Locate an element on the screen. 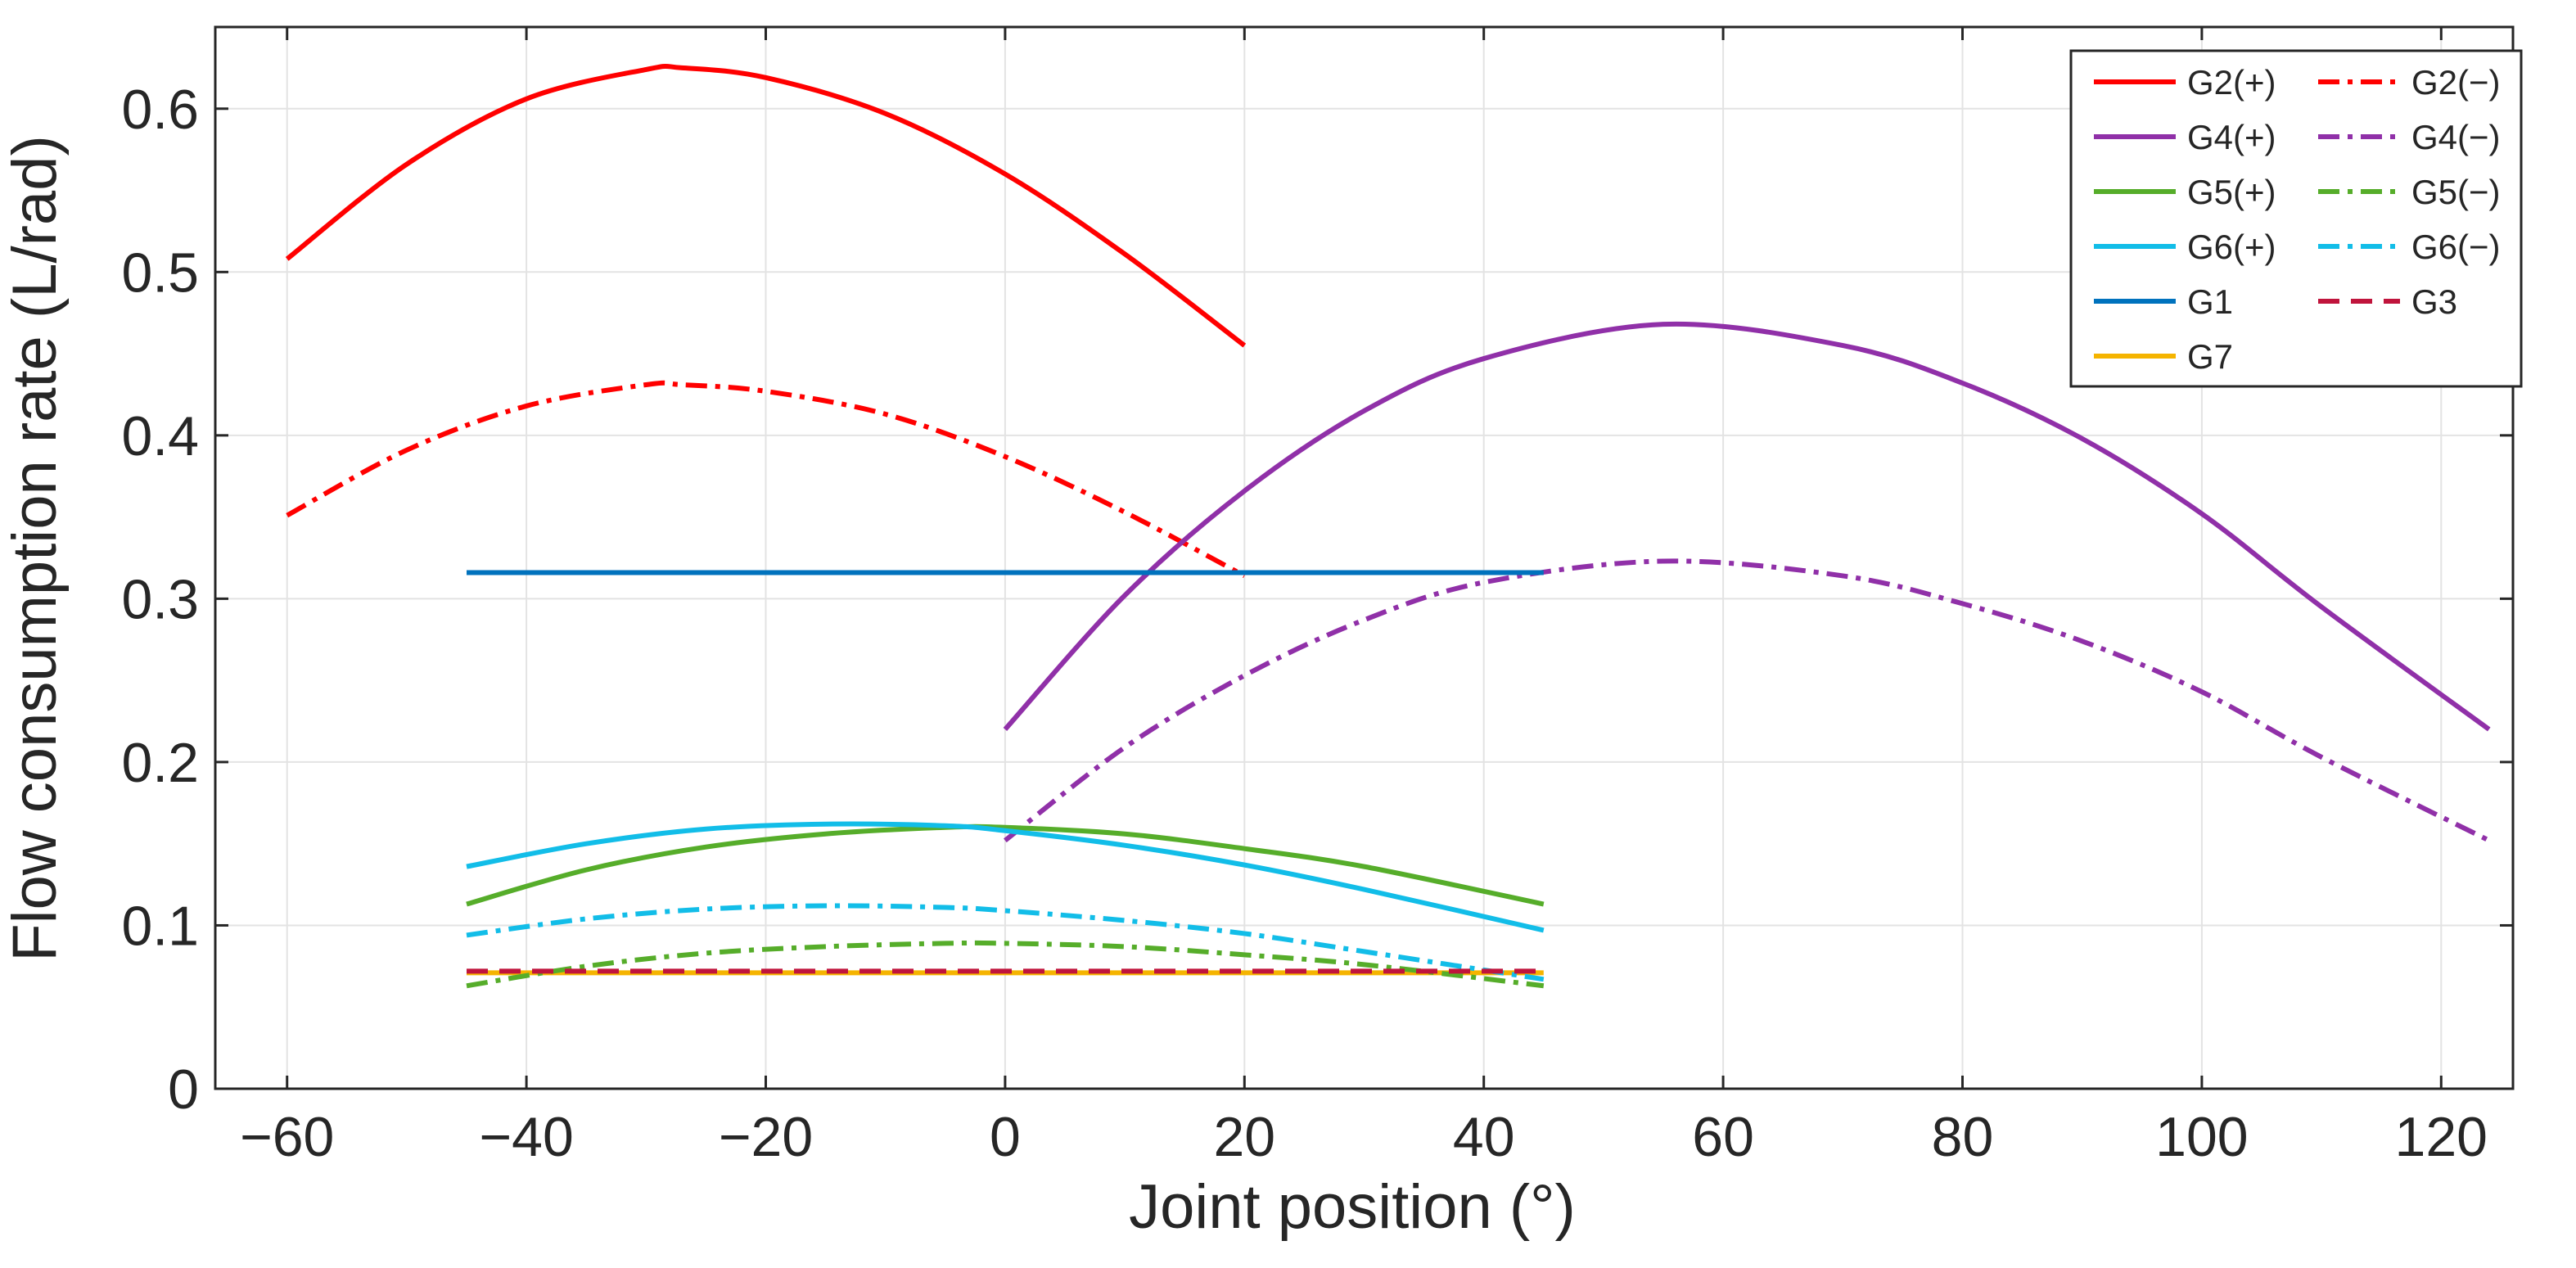 The image size is (2576, 1268). legend-label-g6-minus: G6(−) is located at coordinates (2456, 247).